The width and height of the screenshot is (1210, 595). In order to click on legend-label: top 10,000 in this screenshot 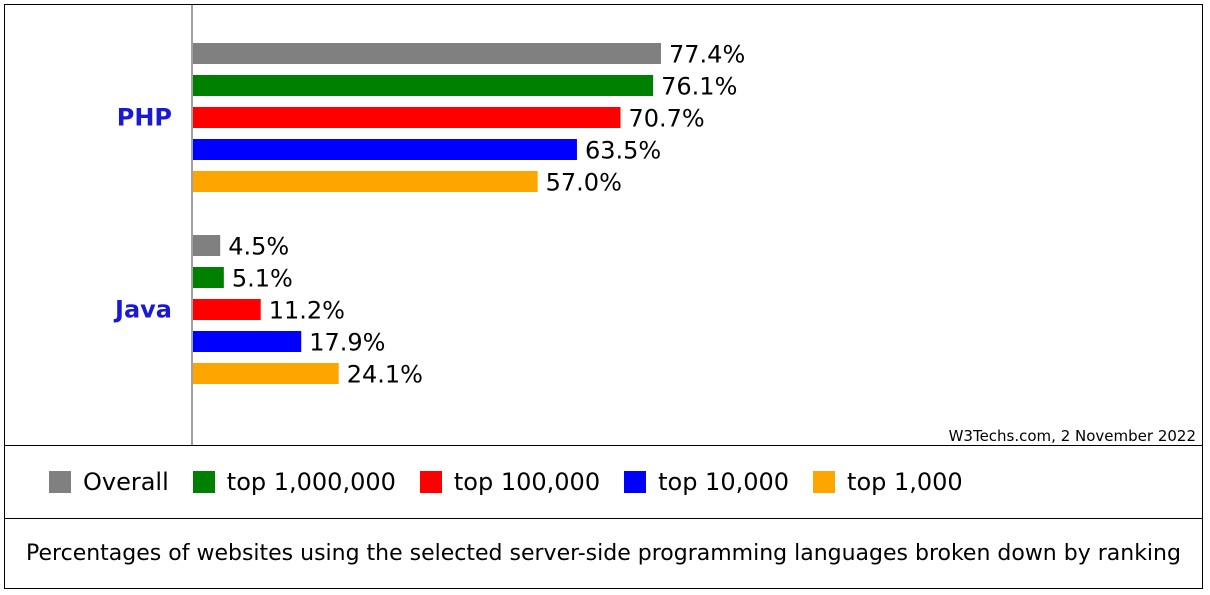, I will do `click(724, 482)`.